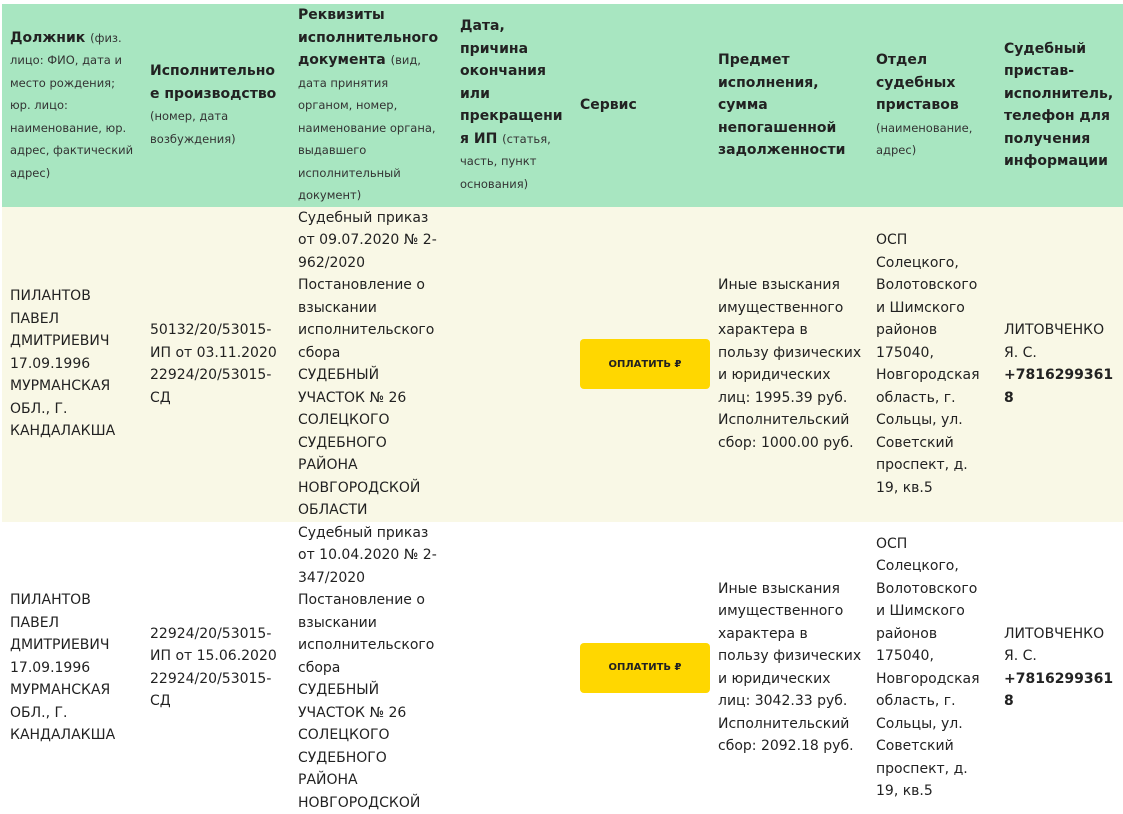 Image resolution: width=1123 pixels, height=814 pixels. I want to click on header-title: Исполнительное производство, so click(213, 82).